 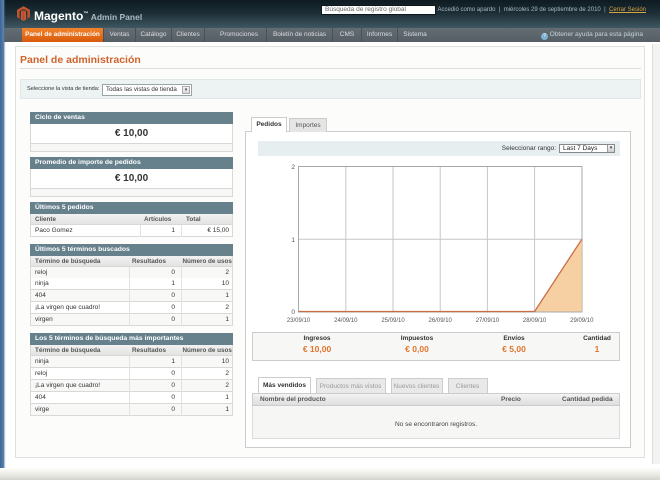 I want to click on svg-text: 29/09/10, so click(x=582, y=321).